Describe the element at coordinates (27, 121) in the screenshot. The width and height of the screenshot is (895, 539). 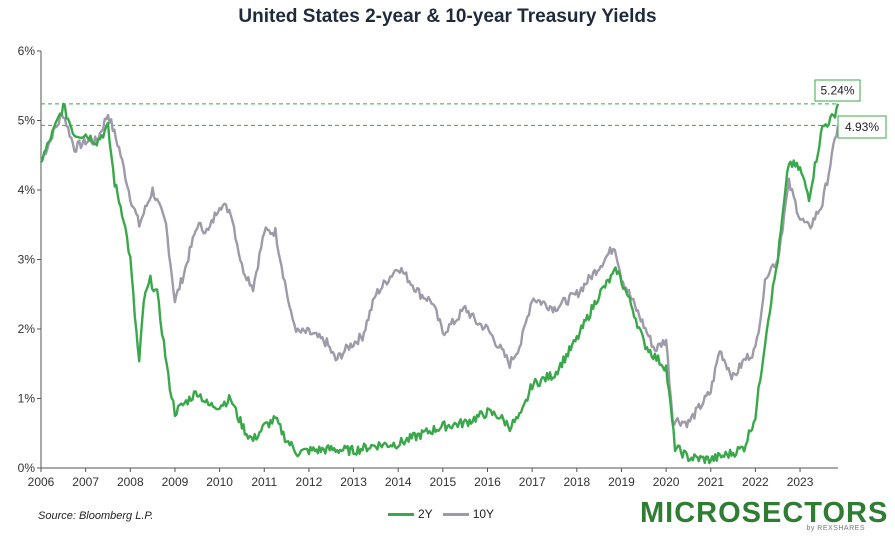
I see `y-tick-label: 5%` at that location.